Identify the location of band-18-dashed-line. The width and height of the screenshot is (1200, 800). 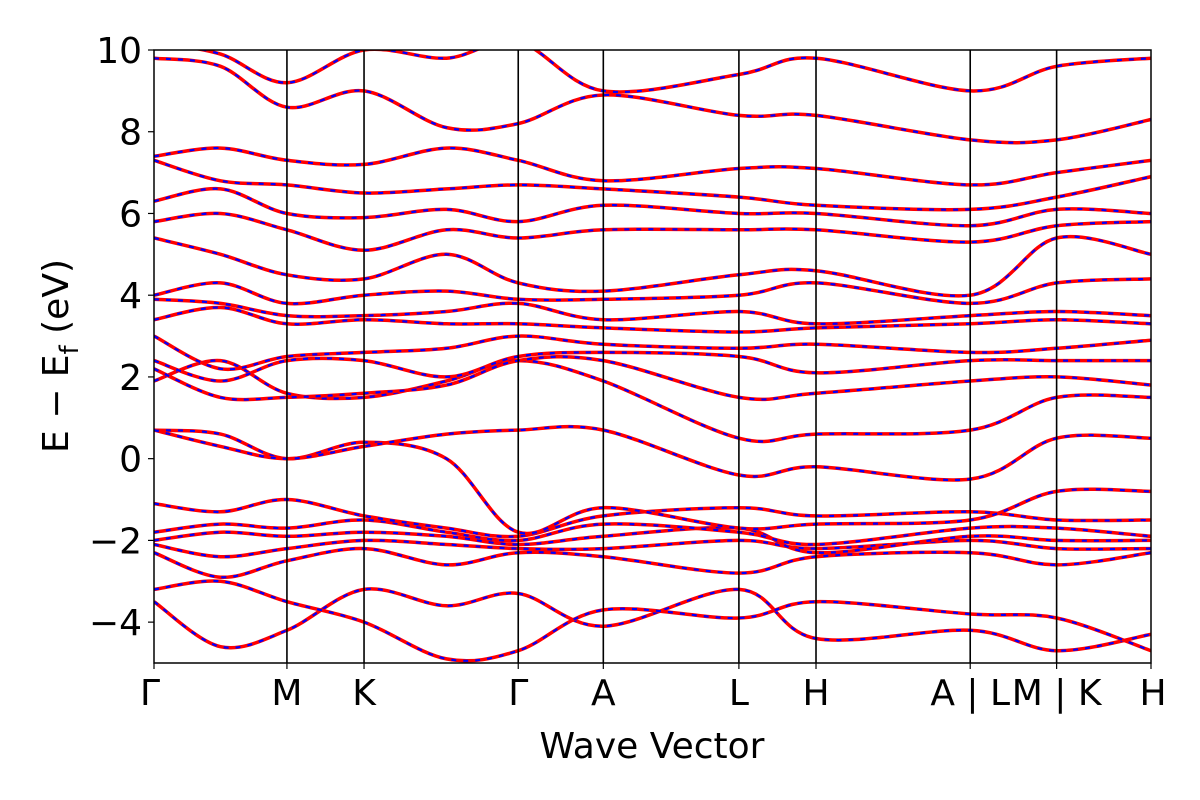
(652, 232).